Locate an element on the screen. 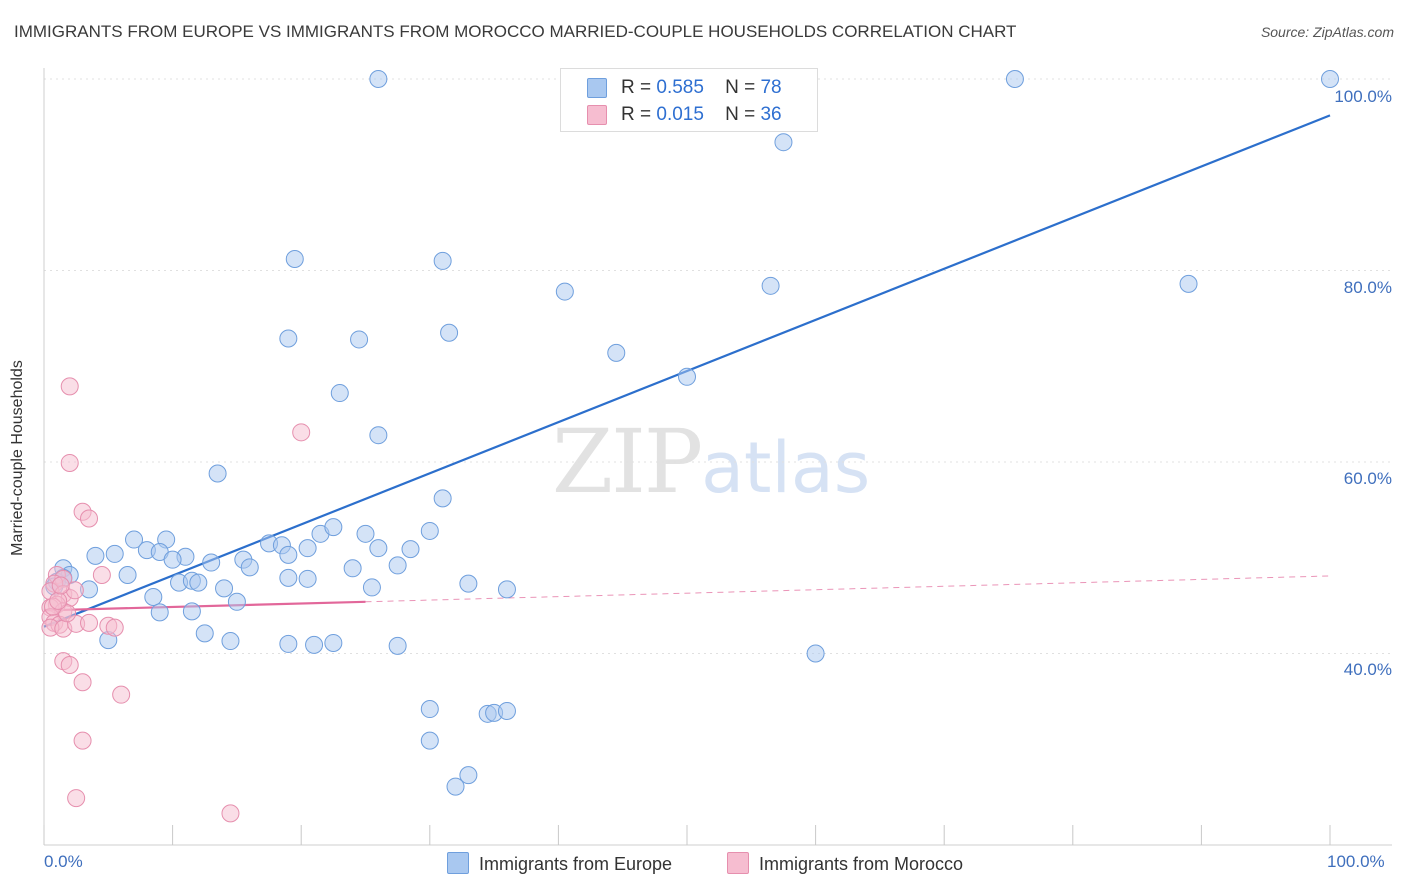 The width and height of the screenshot is (1406, 892). watermark: ZIPatlas is located at coordinates (711, 461).